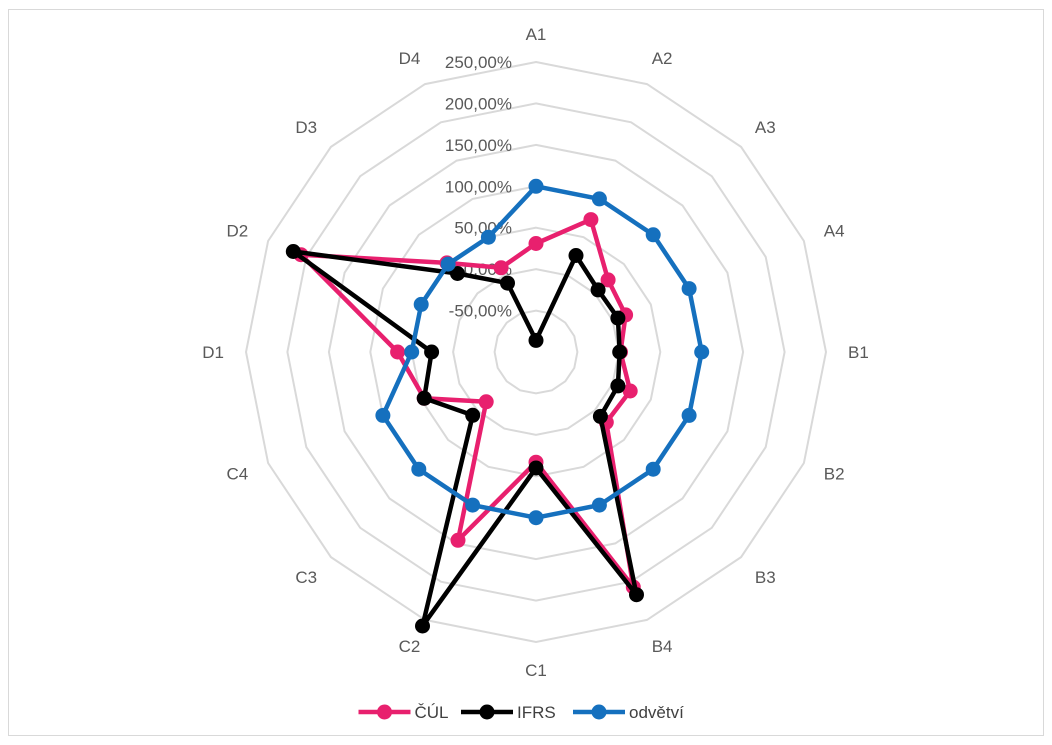  I want to click on tick-label: 50,00%, so click(483, 228).